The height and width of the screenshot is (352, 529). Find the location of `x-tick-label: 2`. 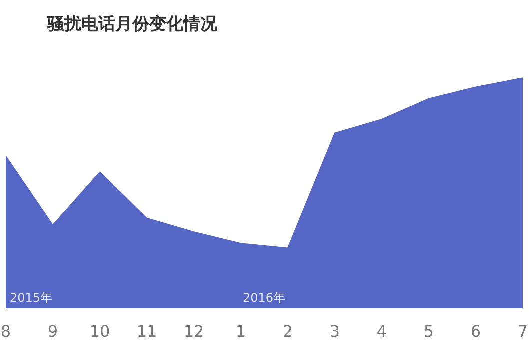

x-tick-label: 2 is located at coordinates (288, 331).